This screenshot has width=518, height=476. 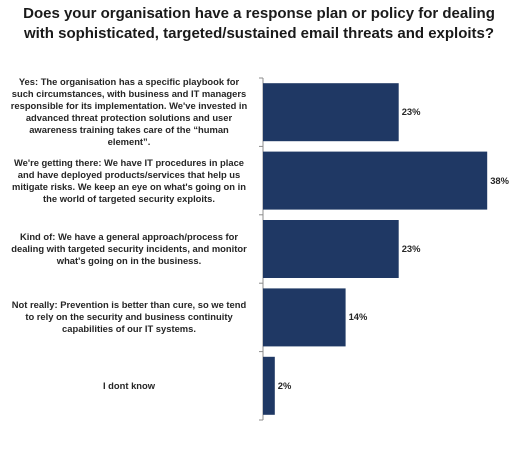 I want to click on value-label-5: 2%, so click(x=284, y=385).